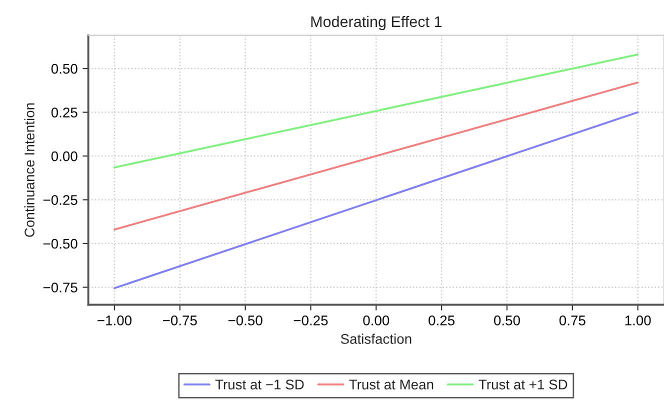 The image size is (664, 401). What do you see at coordinates (311, 321) in the screenshot?
I see `x-tick-label: −0.25` at bounding box center [311, 321].